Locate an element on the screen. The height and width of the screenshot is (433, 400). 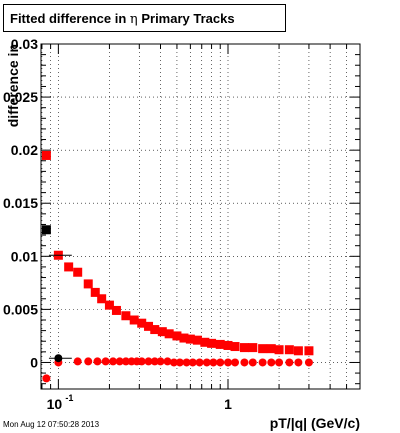
chart-title: Fitted difference in η Primary Tracks is located at coordinates (122, 19).